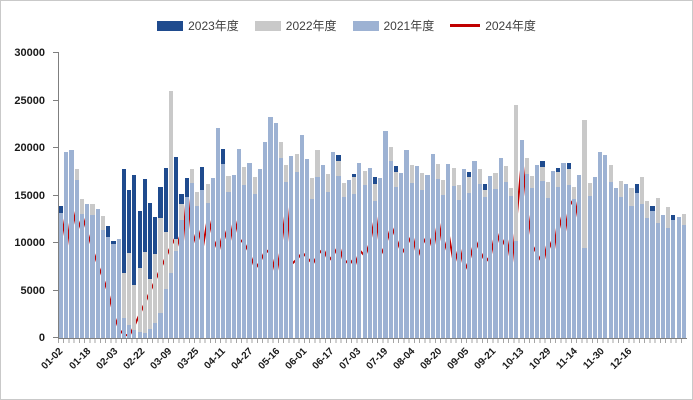 This screenshot has height=400, width=693. Describe the element at coordinates (465, 25) in the screenshot. I see `legend-line-2024-icon` at that location.